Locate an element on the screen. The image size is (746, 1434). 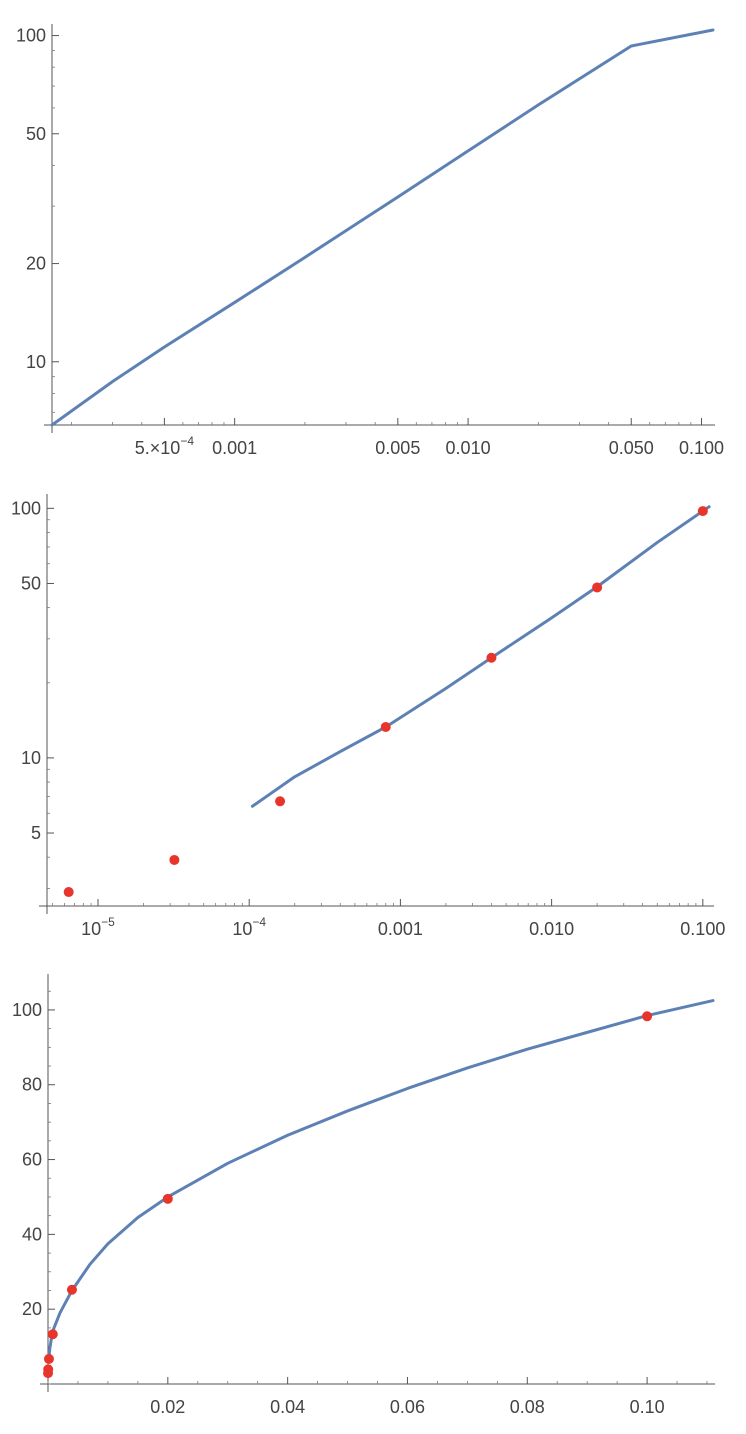
x-tick-label: 0.06 is located at coordinates (407, 1407).